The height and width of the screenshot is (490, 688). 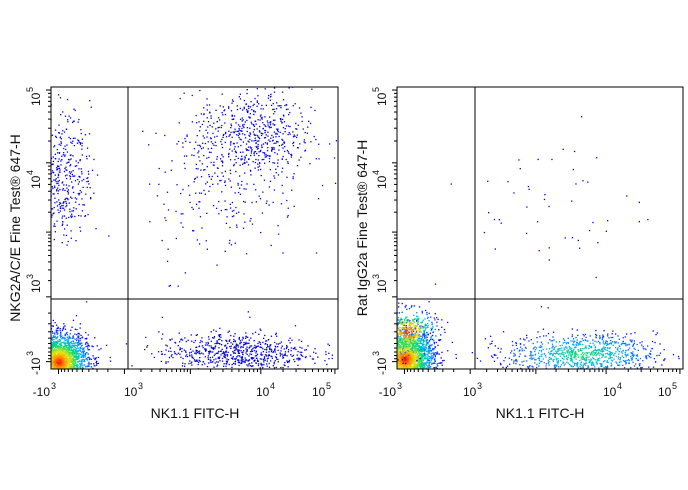 I want to click on left-x-tick-3-exp: 5, so click(x=328, y=386).